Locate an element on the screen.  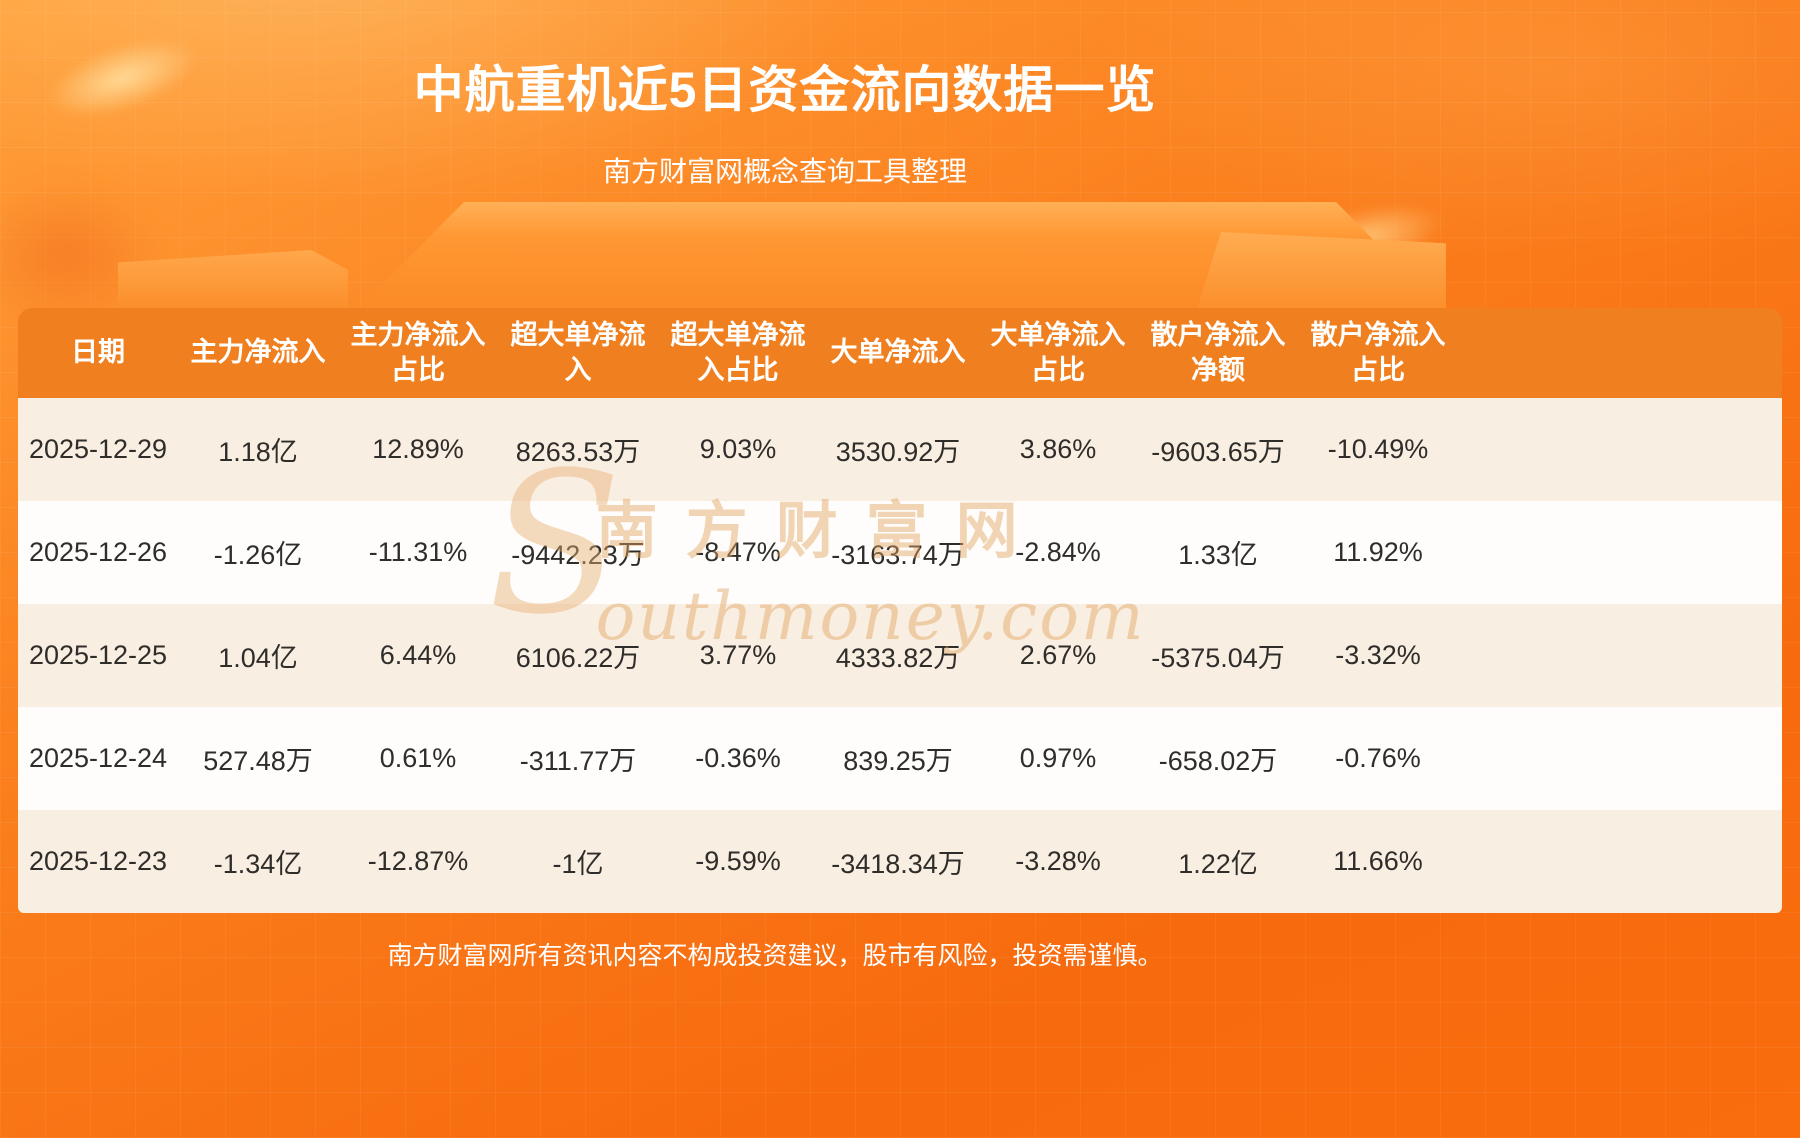
column-header-retail-net-inflow: 散户净流入 净额 is located at coordinates (1218, 352).